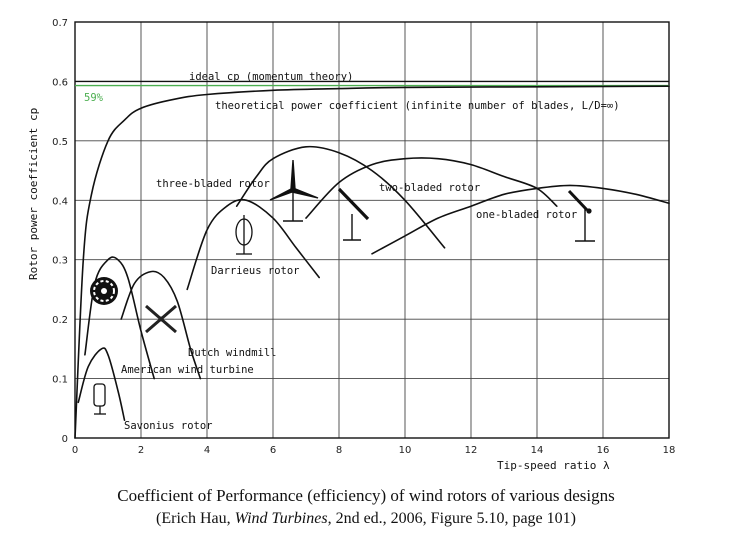 This screenshot has height=544, width=732. What do you see at coordinates (94, 98) in the screenshot?
I see `percent-59-label: 59%` at bounding box center [94, 98].